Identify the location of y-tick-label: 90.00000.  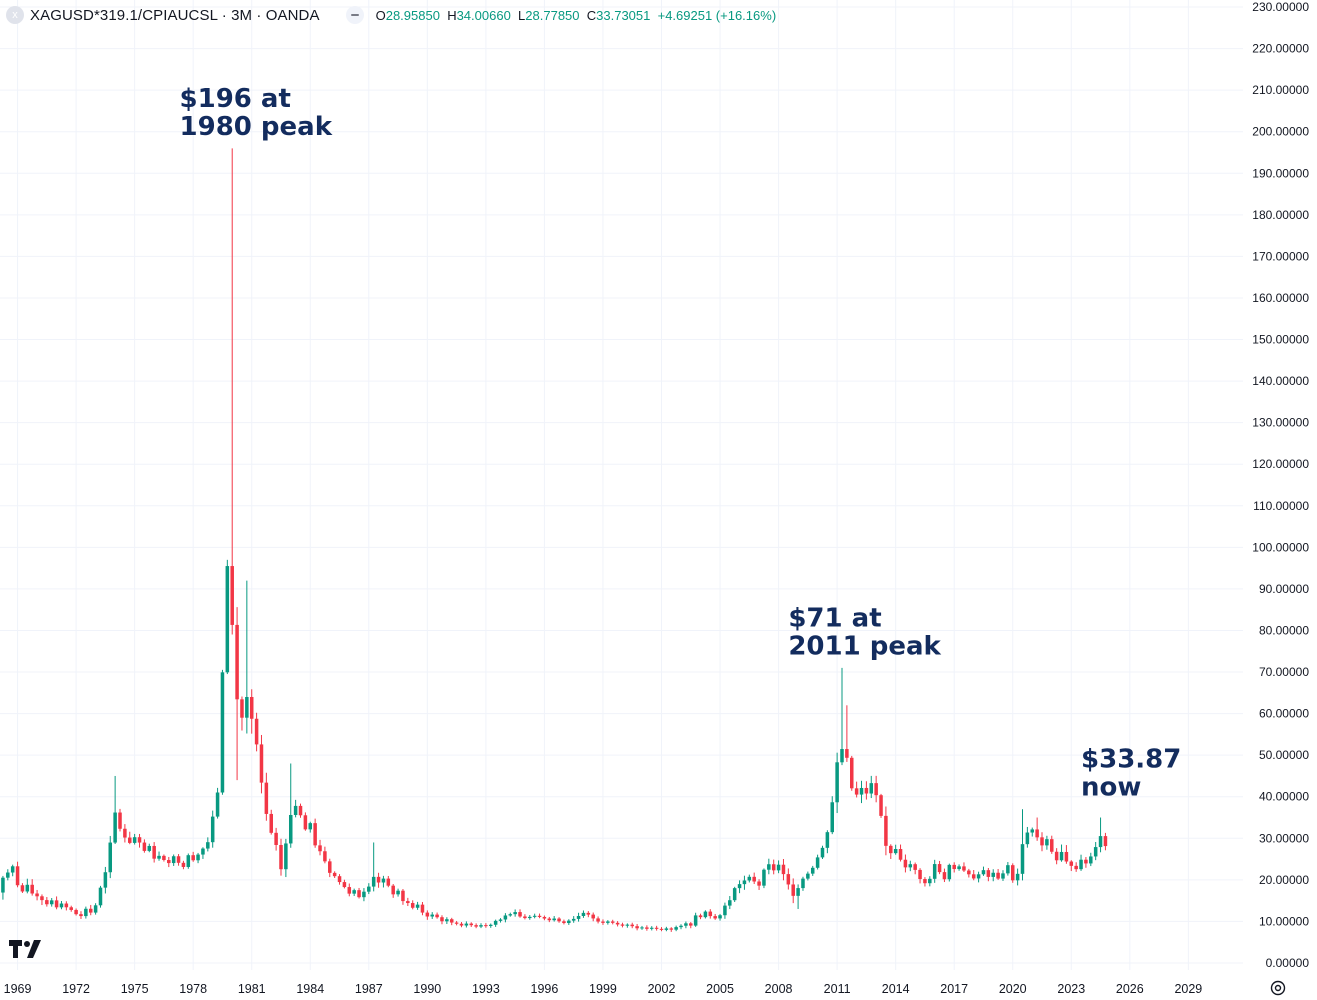
(1284, 589).